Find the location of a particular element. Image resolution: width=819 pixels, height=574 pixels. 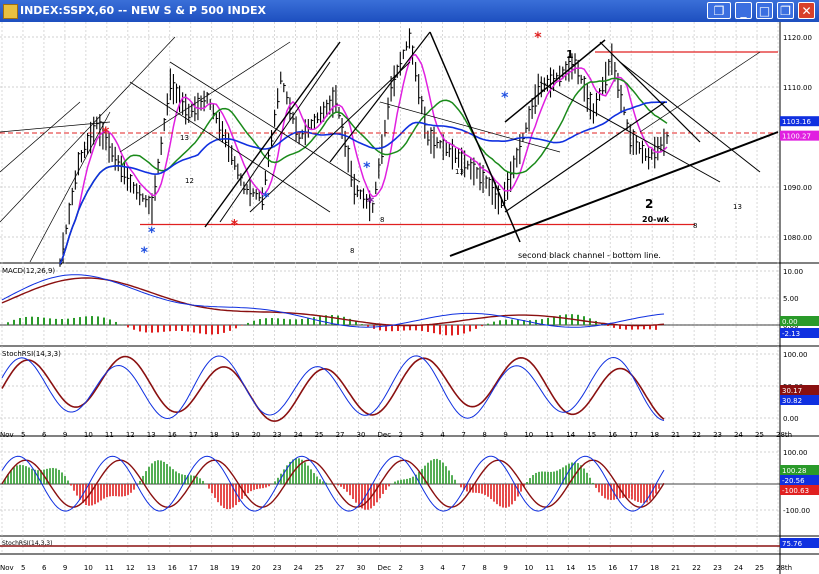

minimize-icon: _ is located at coordinates (743, 10).